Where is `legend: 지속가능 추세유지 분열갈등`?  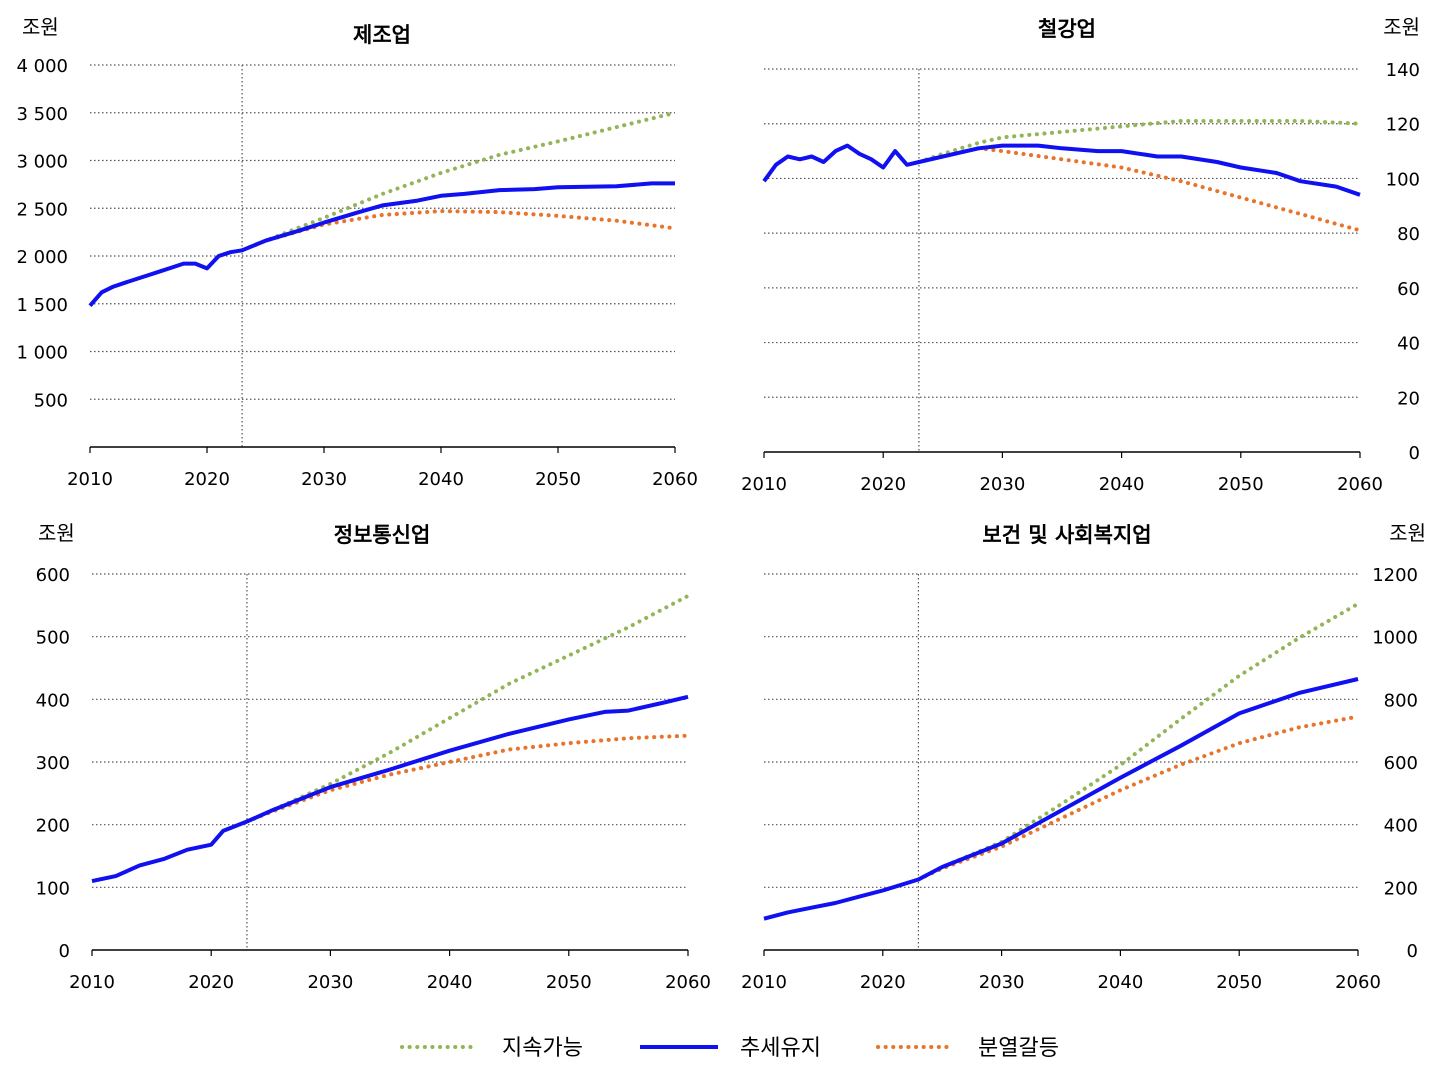 legend: 지속가능 추세유지 분열갈등 is located at coordinates (729, 1048).